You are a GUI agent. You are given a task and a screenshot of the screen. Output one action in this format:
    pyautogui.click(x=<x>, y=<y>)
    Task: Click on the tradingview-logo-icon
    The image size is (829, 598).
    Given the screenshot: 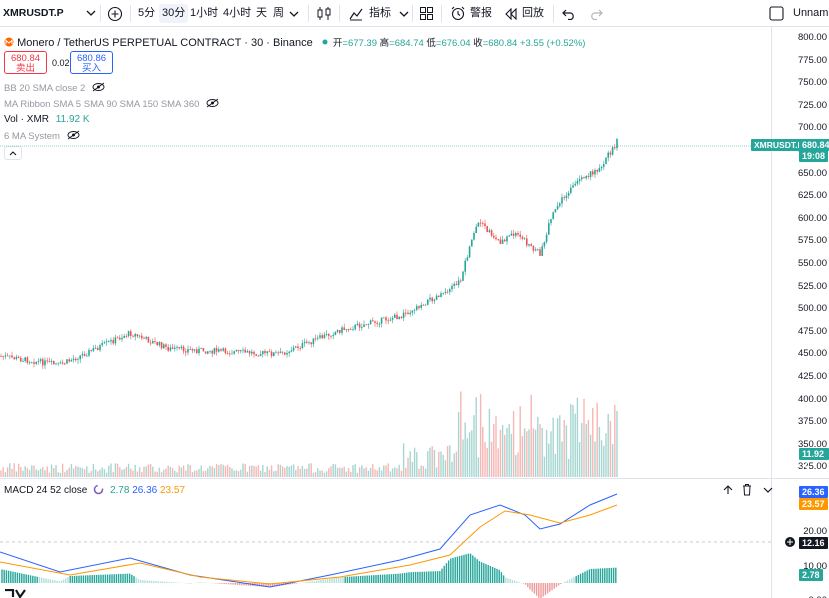 What is the action you would take?
    pyautogui.click(x=17, y=593)
    